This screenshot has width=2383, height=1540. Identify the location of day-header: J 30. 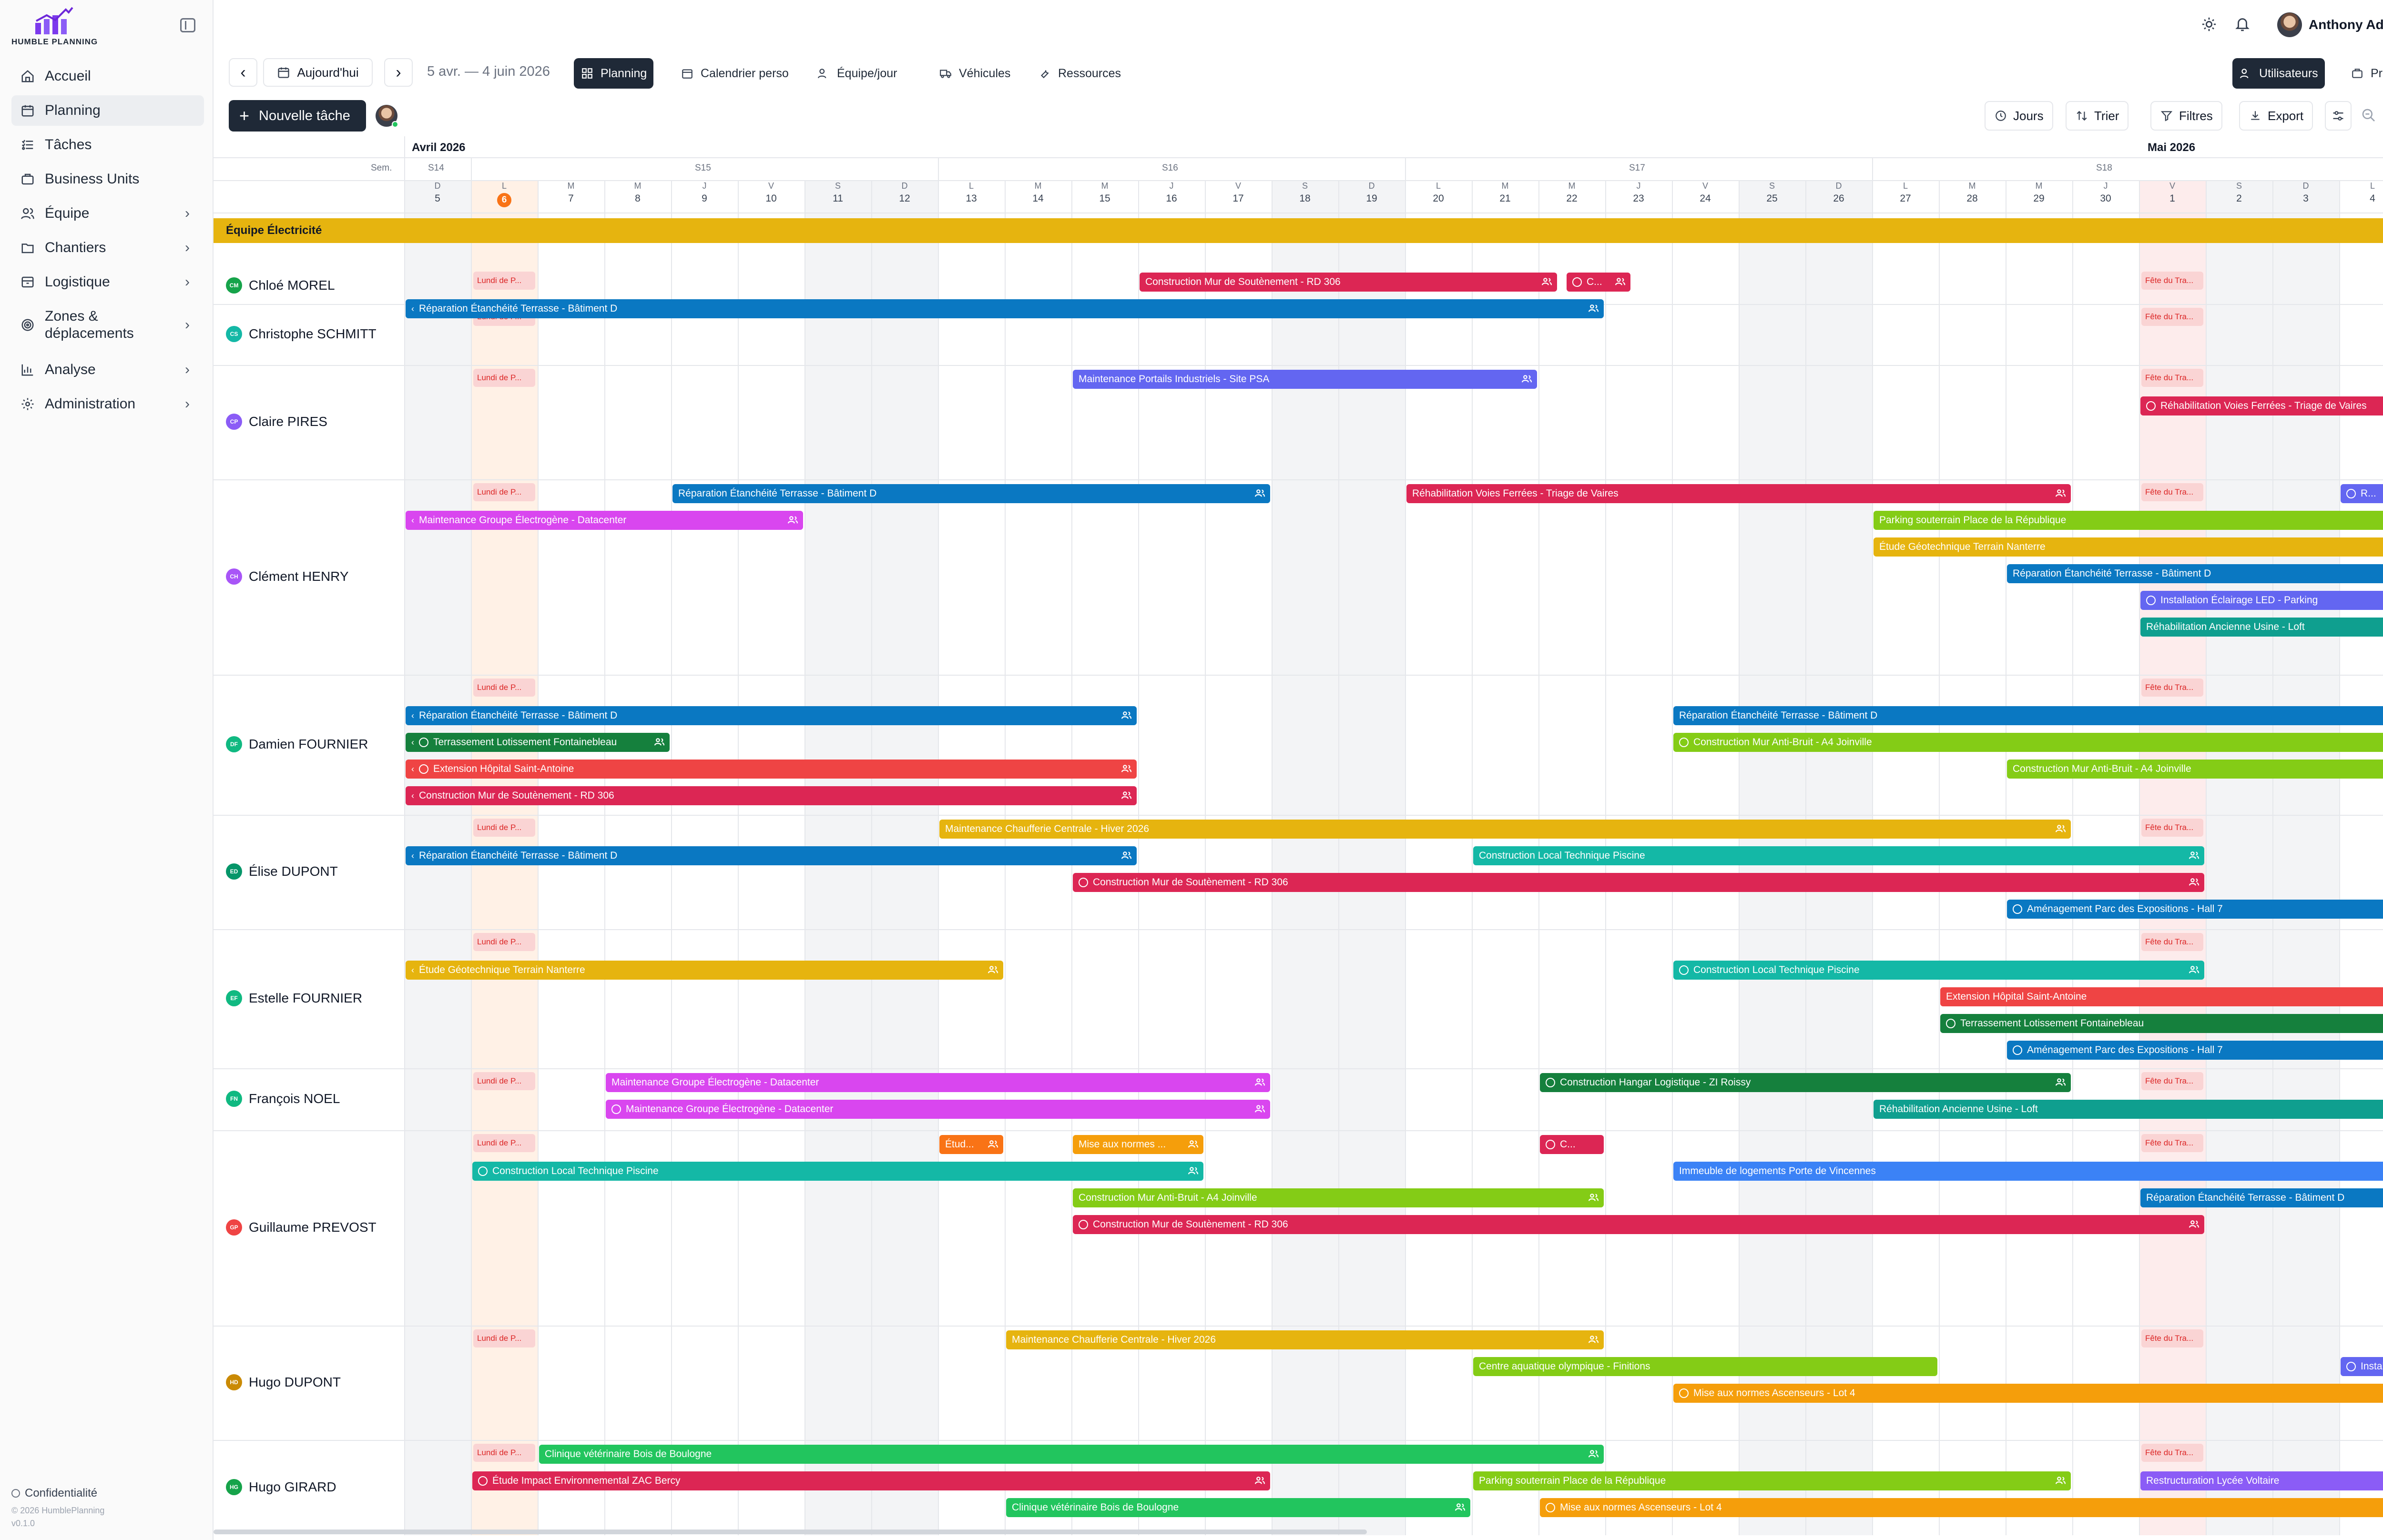
(2106, 196).